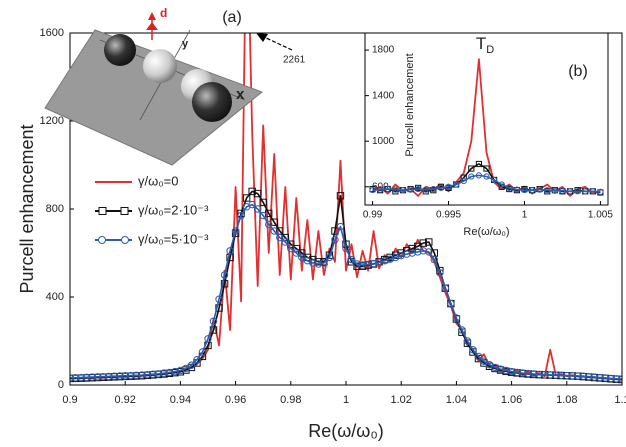  I want to click on y-tick-label: 400, so click(55, 297).